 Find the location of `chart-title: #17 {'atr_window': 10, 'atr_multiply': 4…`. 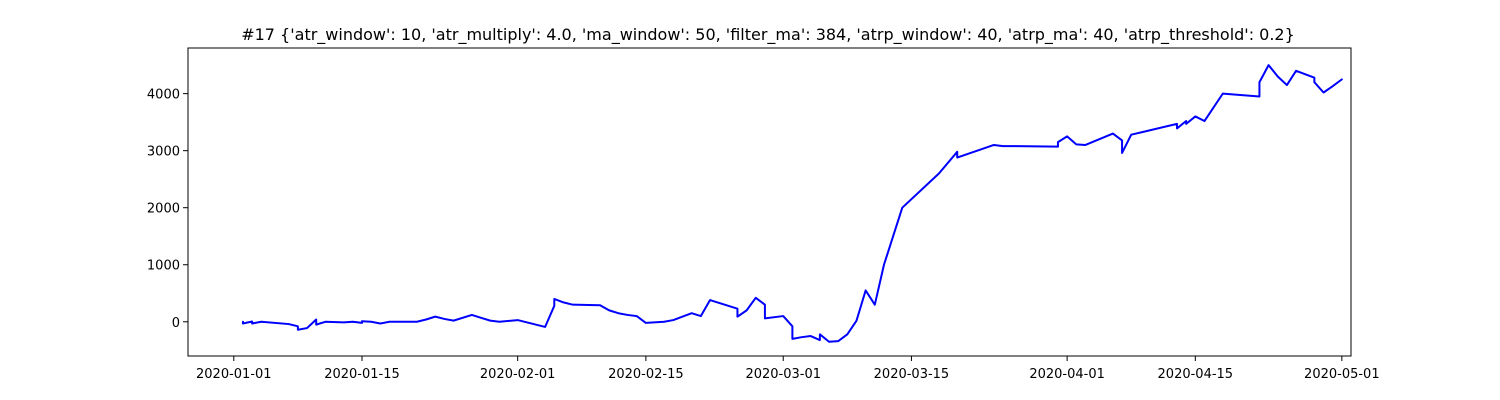

chart-title: #17 {'atr_window': 10, 'atr_multiply': 4… is located at coordinates (768, 35).